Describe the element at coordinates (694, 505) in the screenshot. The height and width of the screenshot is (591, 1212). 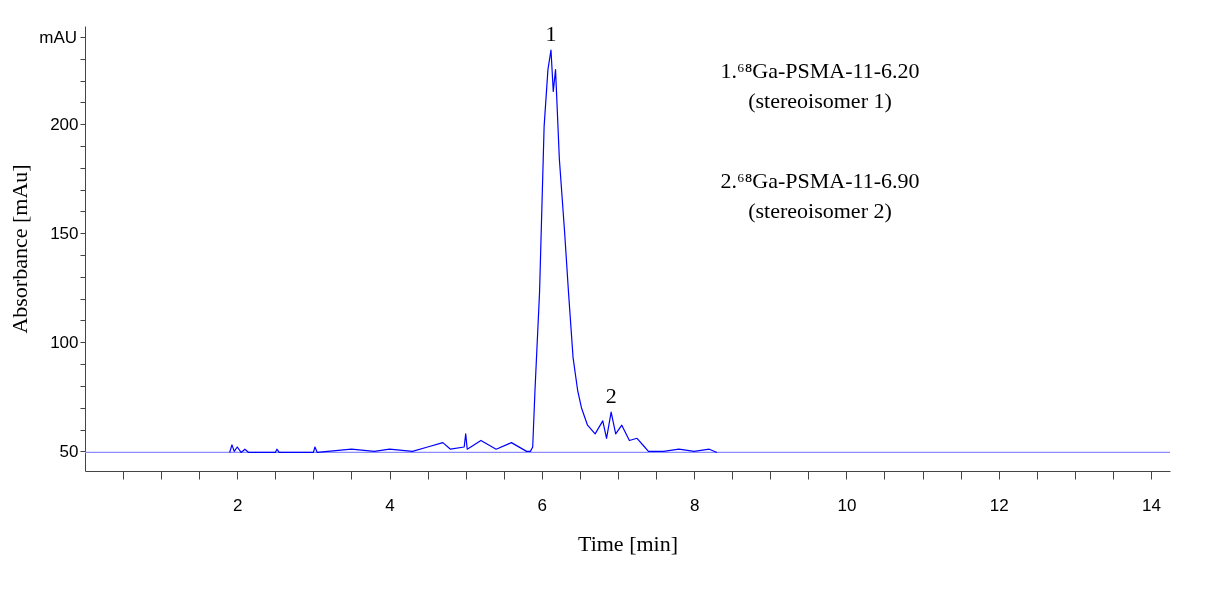
I see `x-tick-label: 8` at that location.